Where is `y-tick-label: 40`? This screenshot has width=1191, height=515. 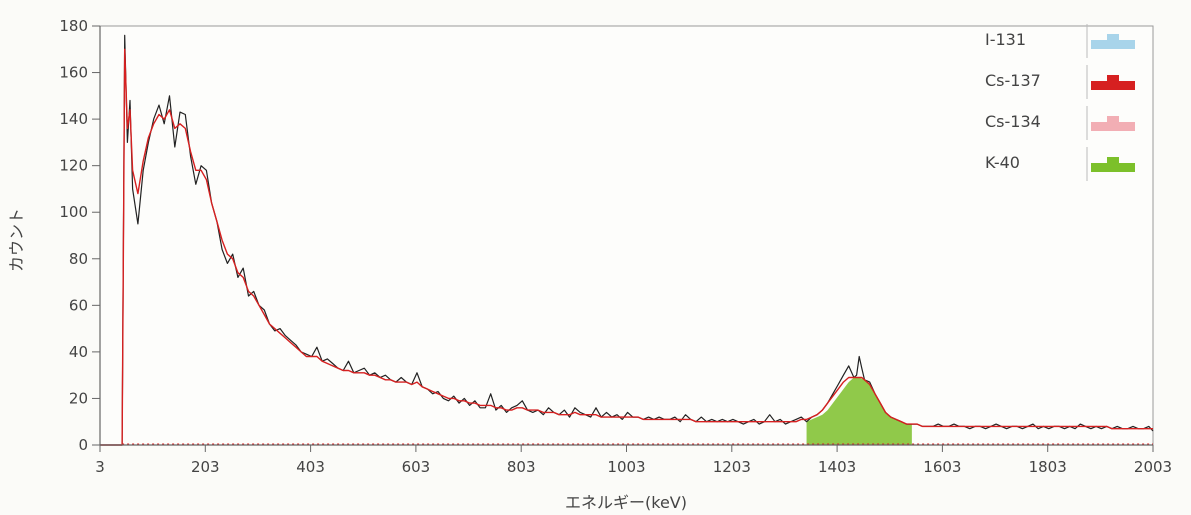 y-tick-label: 40 is located at coordinates (78, 352).